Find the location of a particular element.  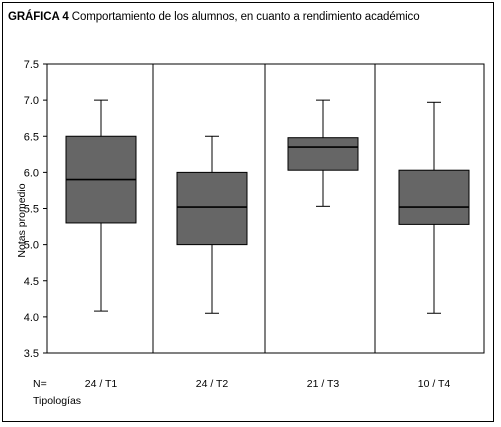

x-axis-label: Tipologías is located at coordinates (57, 401).